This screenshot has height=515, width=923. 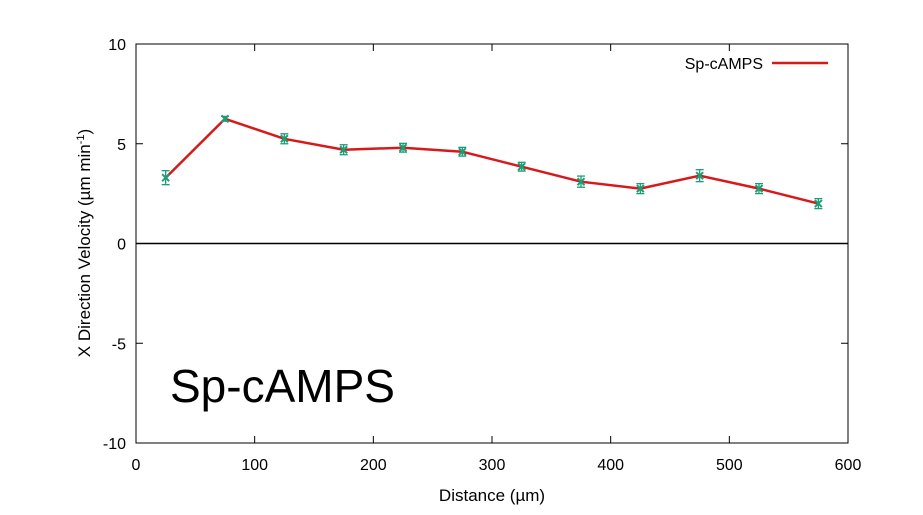 I want to click on x-tick-label: 300, so click(x=492, y=465).